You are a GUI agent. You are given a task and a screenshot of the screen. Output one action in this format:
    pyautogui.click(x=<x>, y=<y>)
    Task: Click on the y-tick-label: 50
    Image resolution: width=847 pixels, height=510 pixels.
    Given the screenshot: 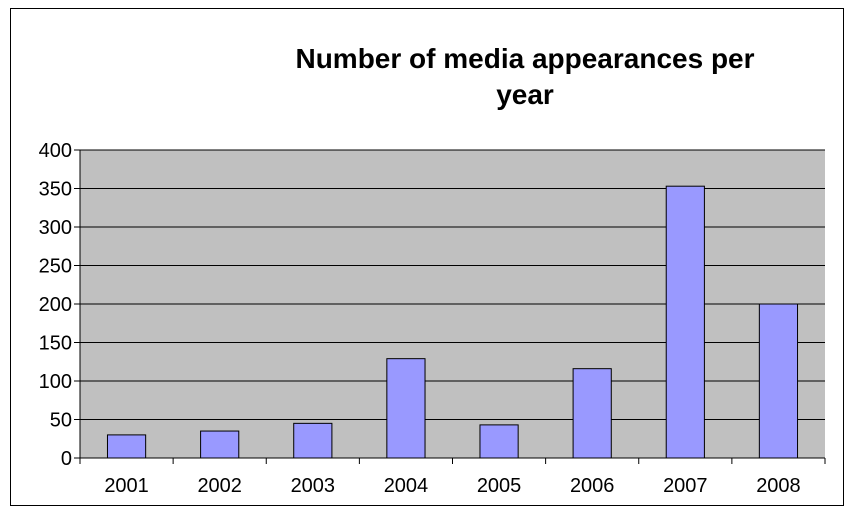 What is the action you would take?
    pyautogui.click(x=61, y=421)
    